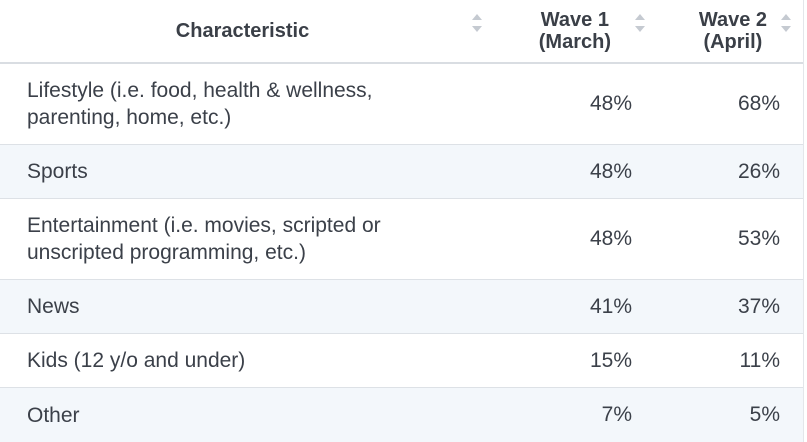 This screenshot has height=442, width=807. What do you see at coordinates (758, 238) in the screenshot?
I see `cell-wave2: 53%` at bounding box center [758, 238].